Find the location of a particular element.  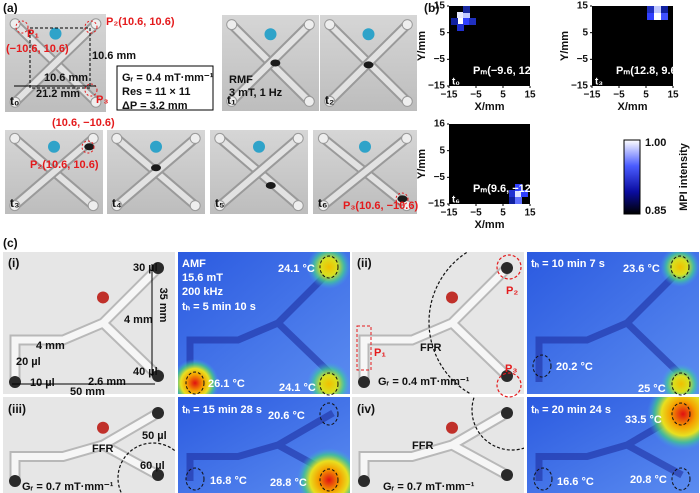

label: X/mm is located at coordinates (490, 225).